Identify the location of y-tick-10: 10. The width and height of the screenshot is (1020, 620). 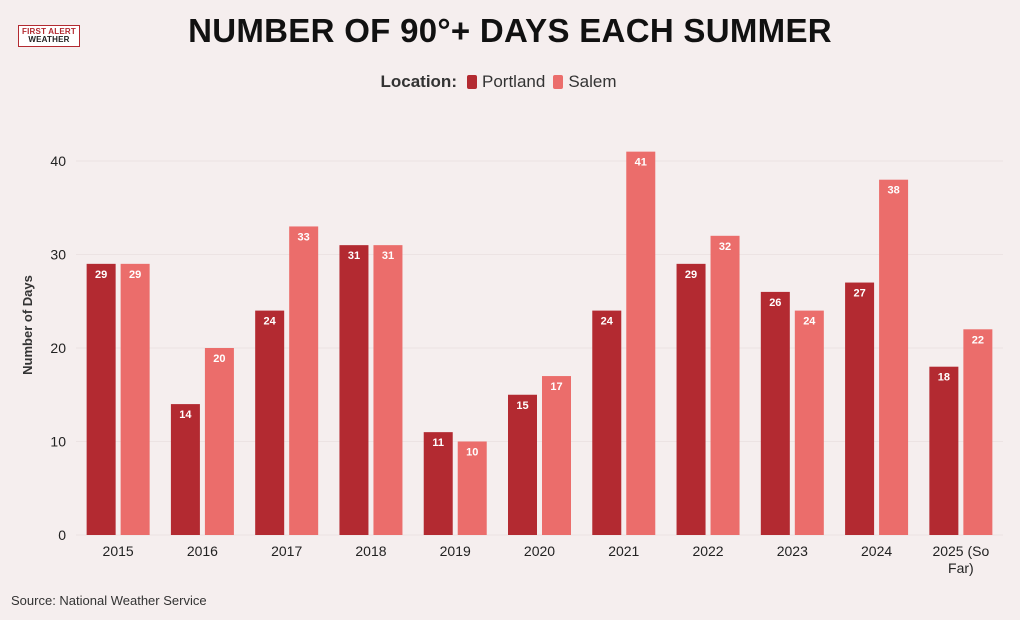
(58, 442).